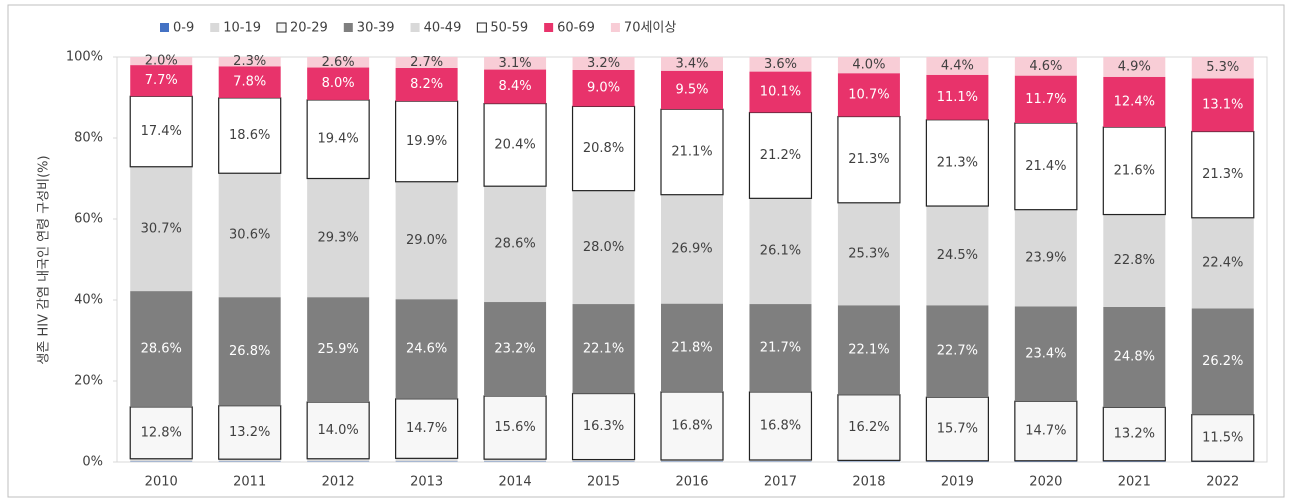 The width and height of the screenshot is (1290, 501). Describe the element at coordinates (1222, 104) in the screenshot. I see `data-label: 13.1%` at that location.